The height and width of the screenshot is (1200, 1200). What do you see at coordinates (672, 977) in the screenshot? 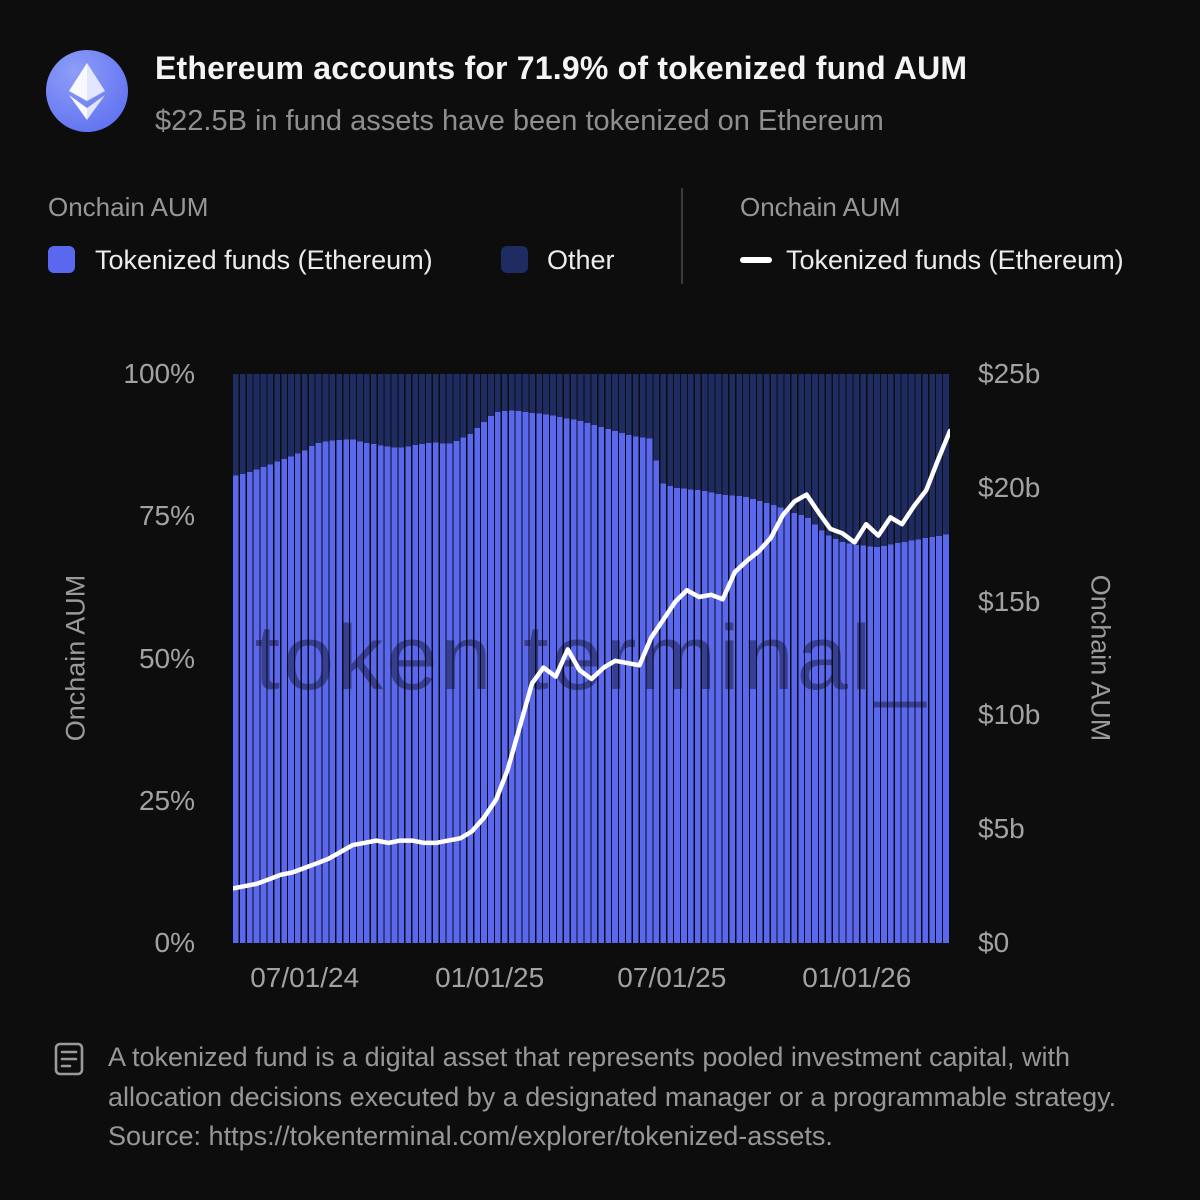
I see `x-axis-tick: 07/01/25` at bounding box center [672, 977].